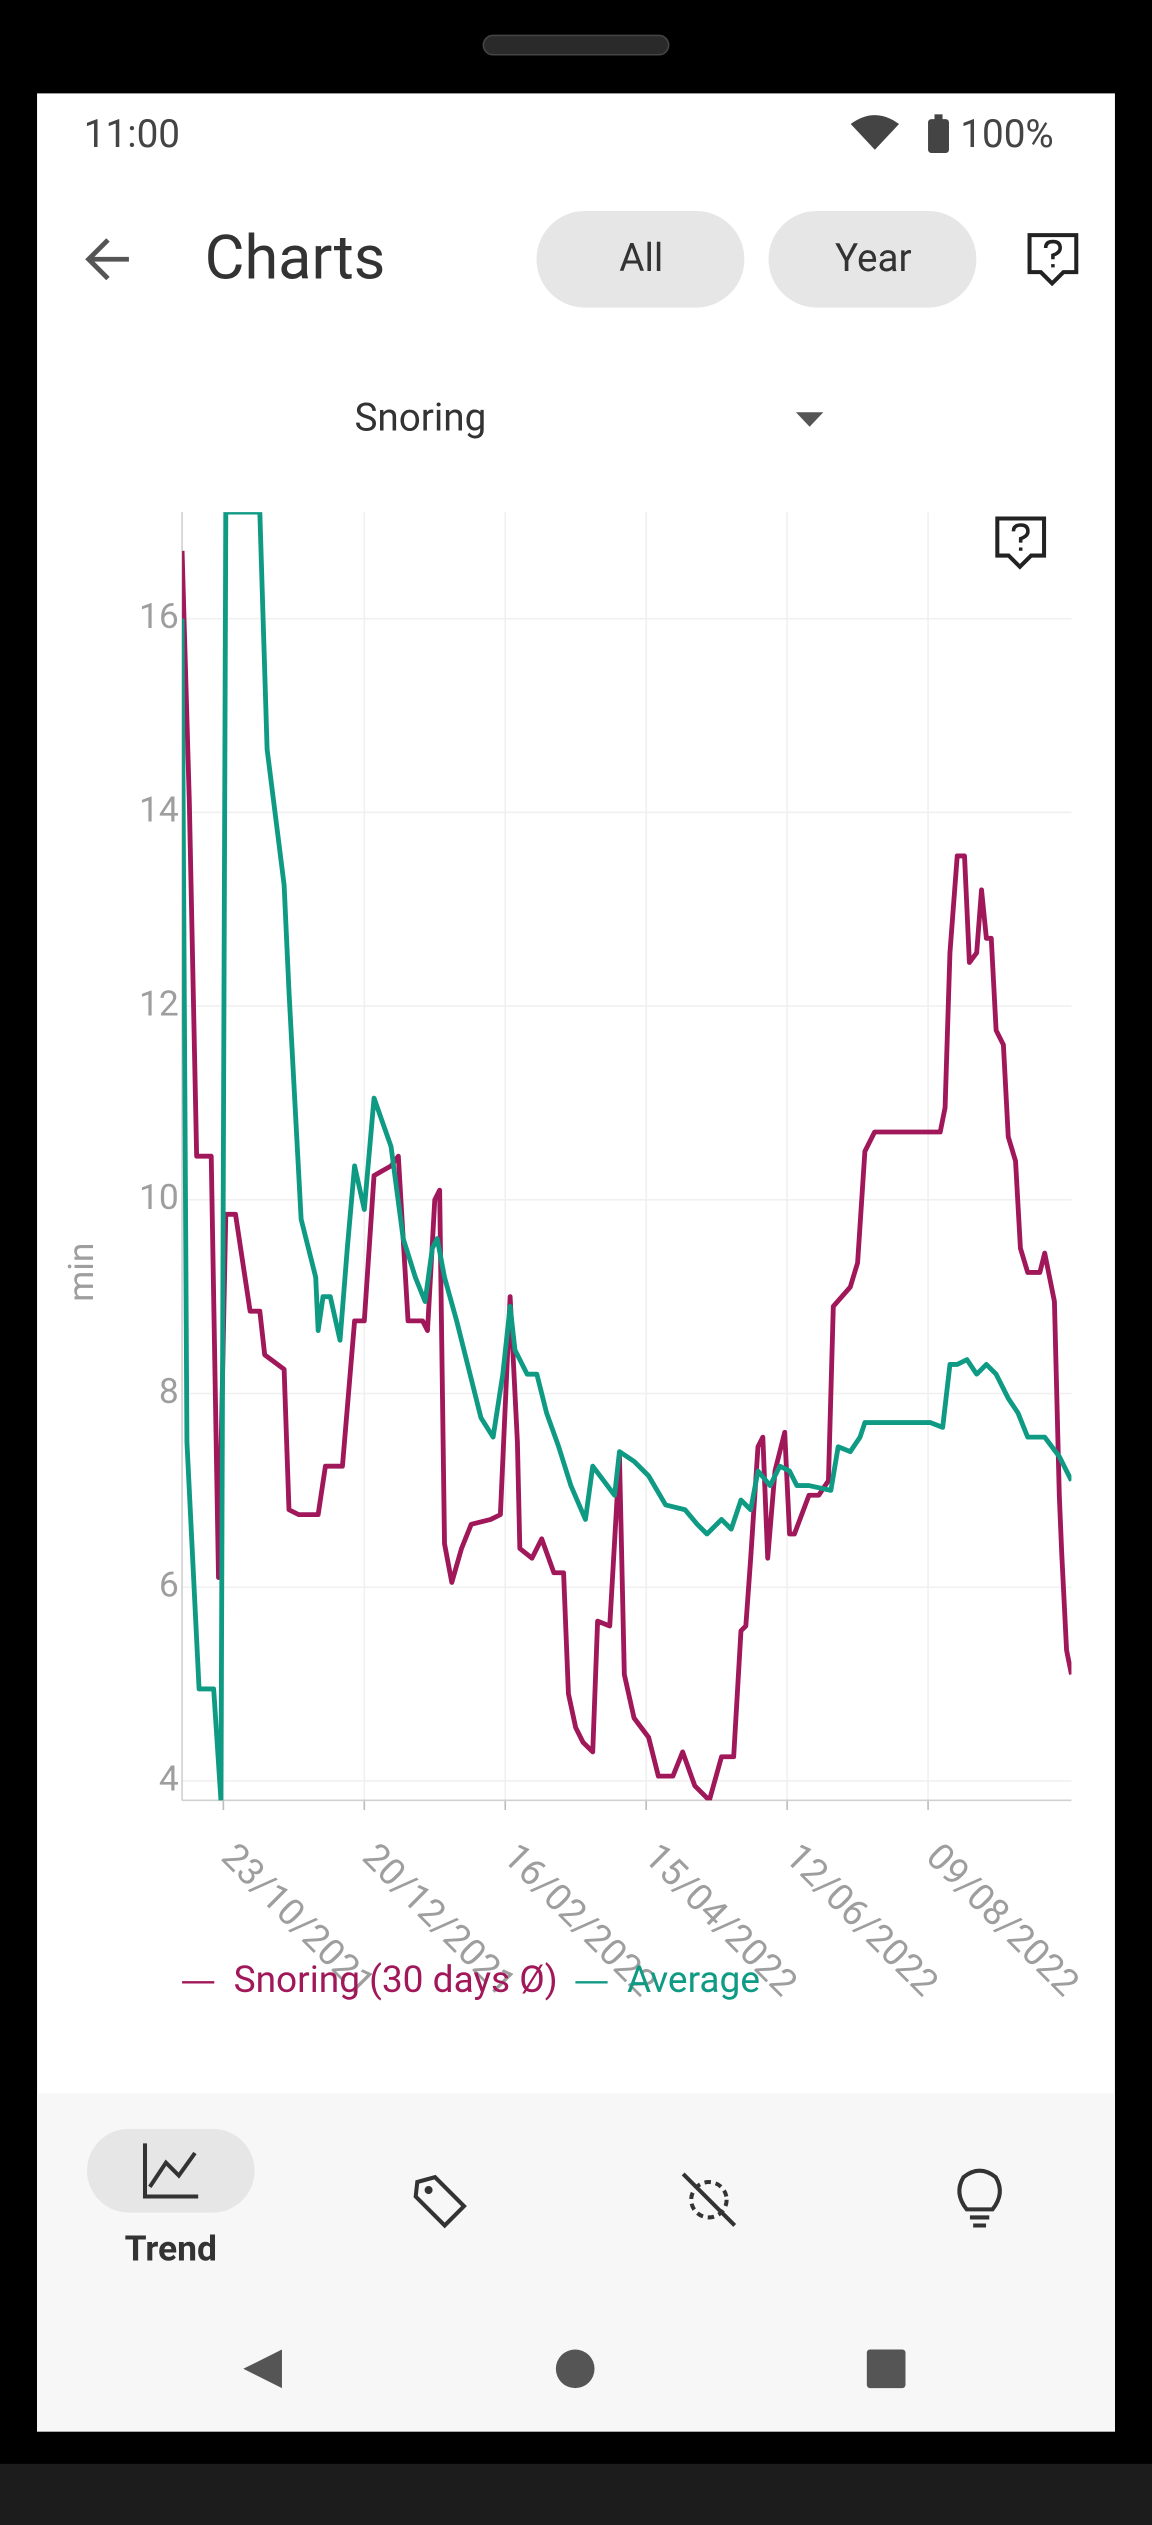 The image size is (1152, 2525). I want to click on system-recents, so click(886, 2369).